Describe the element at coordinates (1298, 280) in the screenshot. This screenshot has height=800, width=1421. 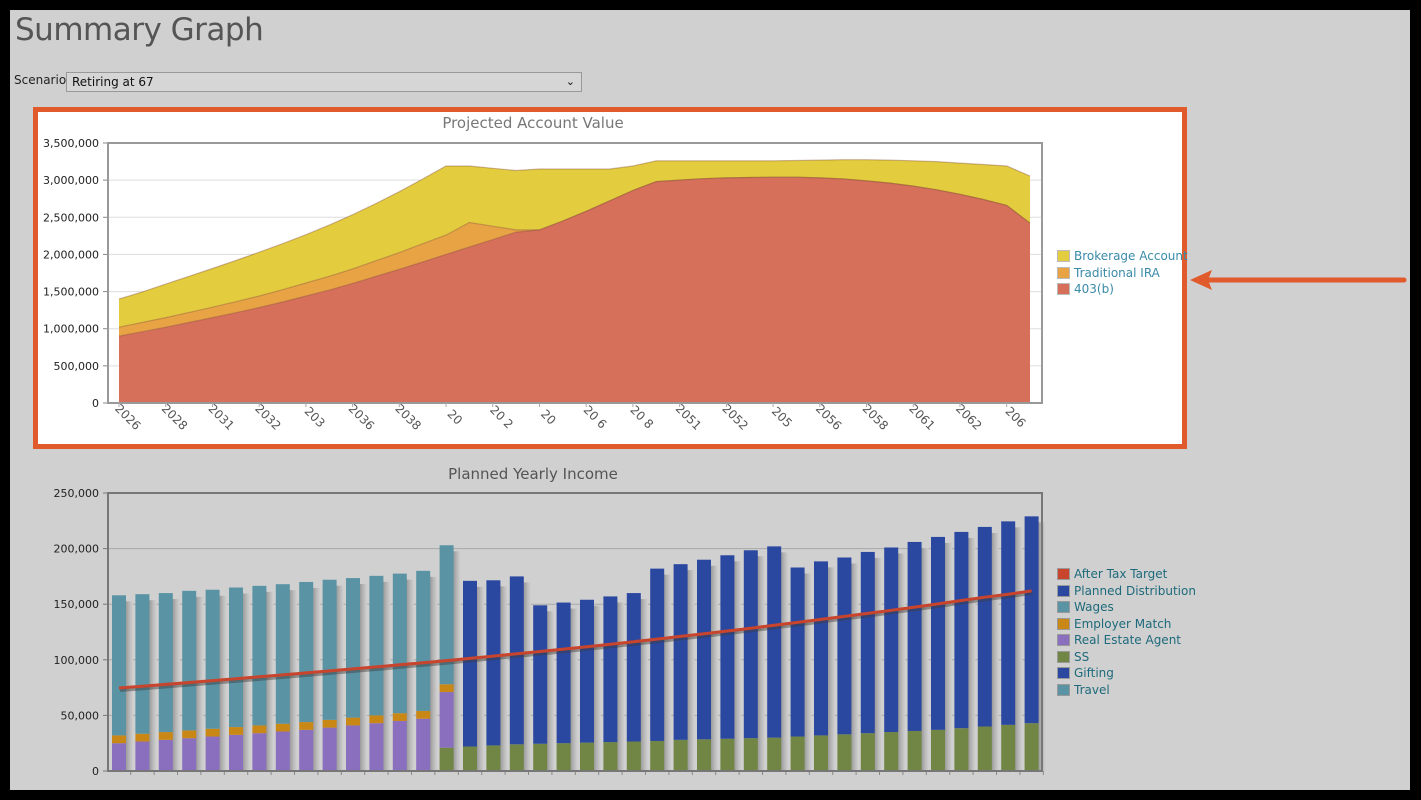
I see `callout-arrow-icon` at that location.